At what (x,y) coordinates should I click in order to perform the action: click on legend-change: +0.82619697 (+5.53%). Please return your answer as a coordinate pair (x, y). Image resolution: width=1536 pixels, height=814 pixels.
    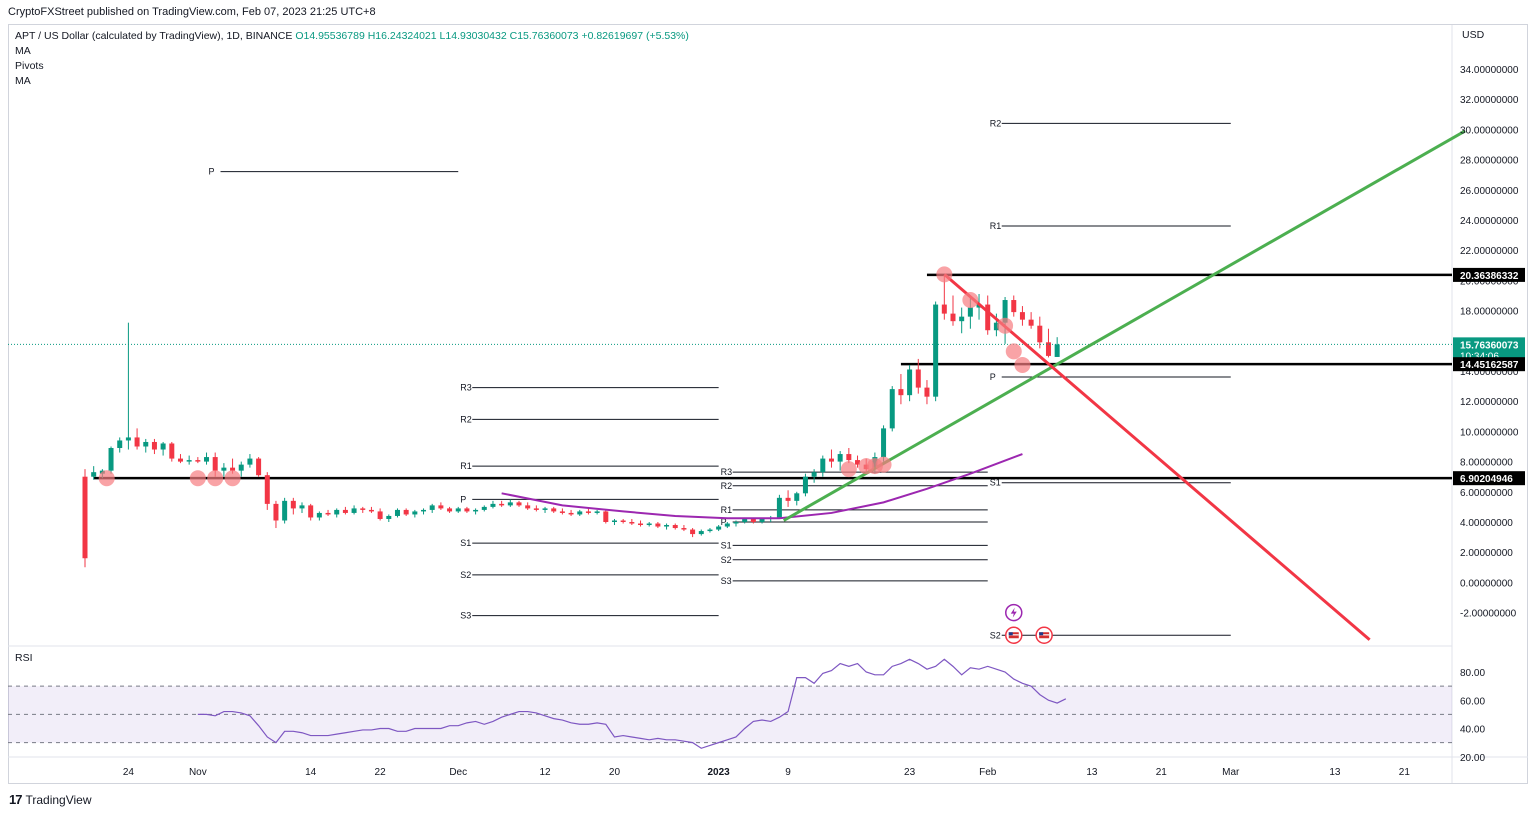
    Looking at the image, I should click on (635, 36).